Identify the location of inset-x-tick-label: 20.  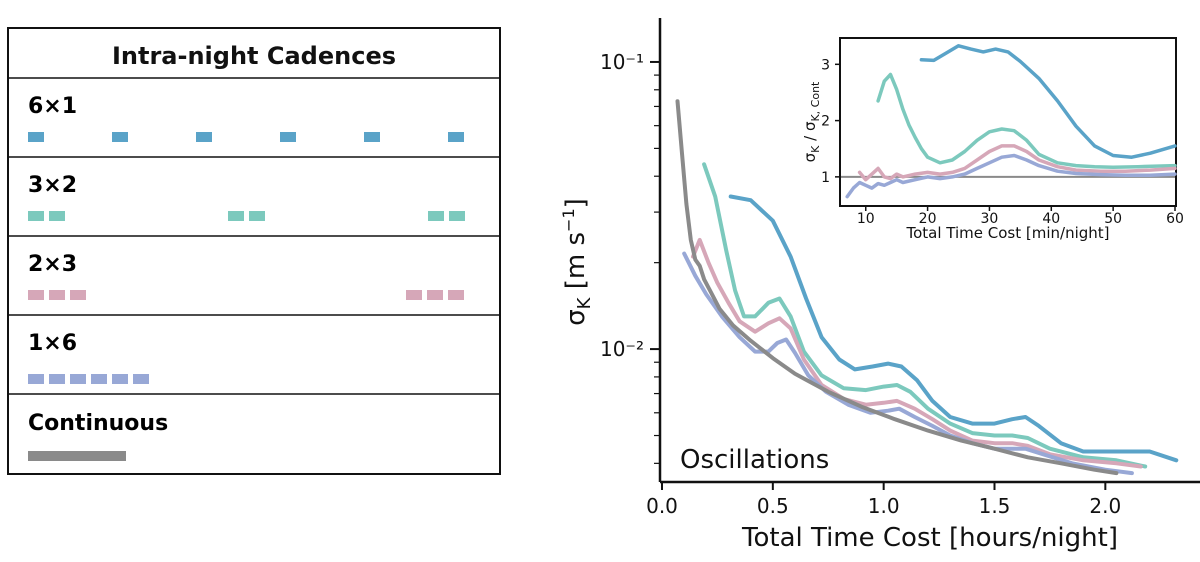
(928, 219).